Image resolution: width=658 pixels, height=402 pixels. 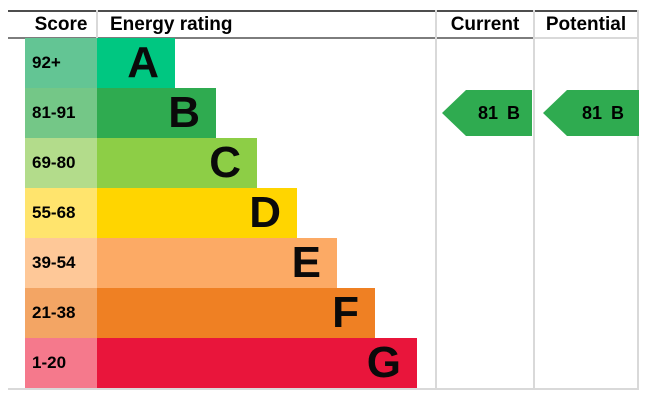 What do you see at coordinates (61, 213) in the screenshot?
I see `score-cell: 55-68` at bounding box center [61, 213].